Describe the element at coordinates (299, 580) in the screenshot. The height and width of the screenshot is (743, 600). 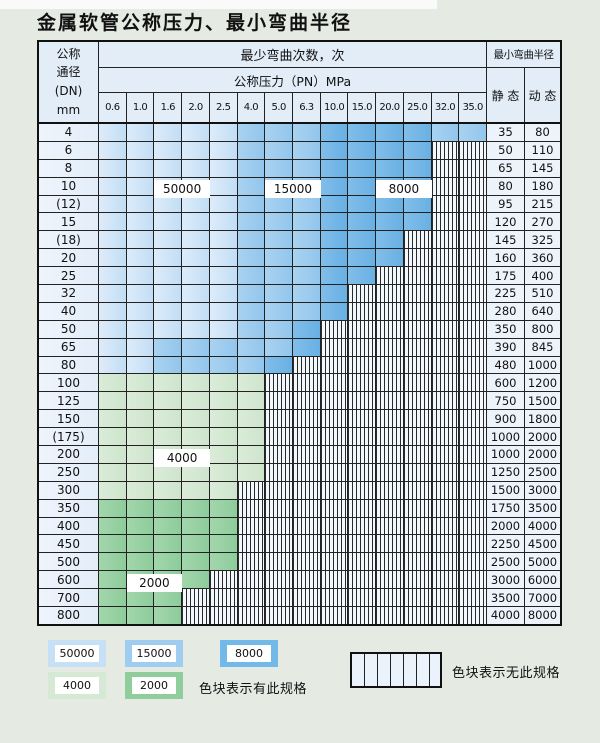
I see `table-row: 600 3000 6000` at that location.